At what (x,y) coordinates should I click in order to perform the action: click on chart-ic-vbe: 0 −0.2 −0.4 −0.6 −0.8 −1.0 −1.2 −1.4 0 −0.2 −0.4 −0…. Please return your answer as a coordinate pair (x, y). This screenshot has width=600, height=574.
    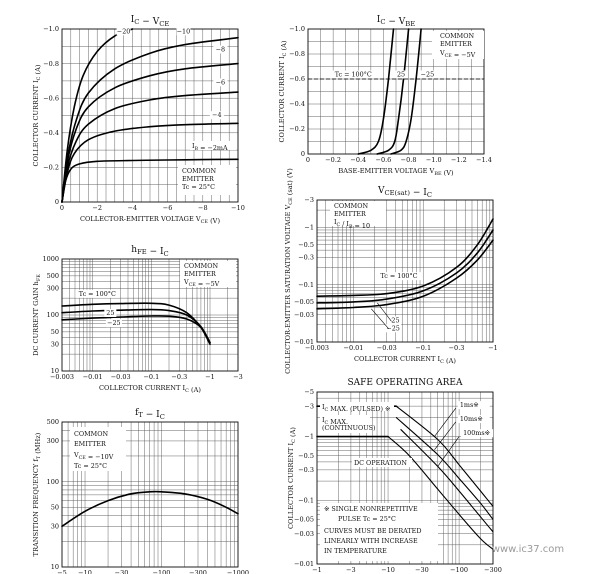
    Looking at the image, I should click on (385, 96).